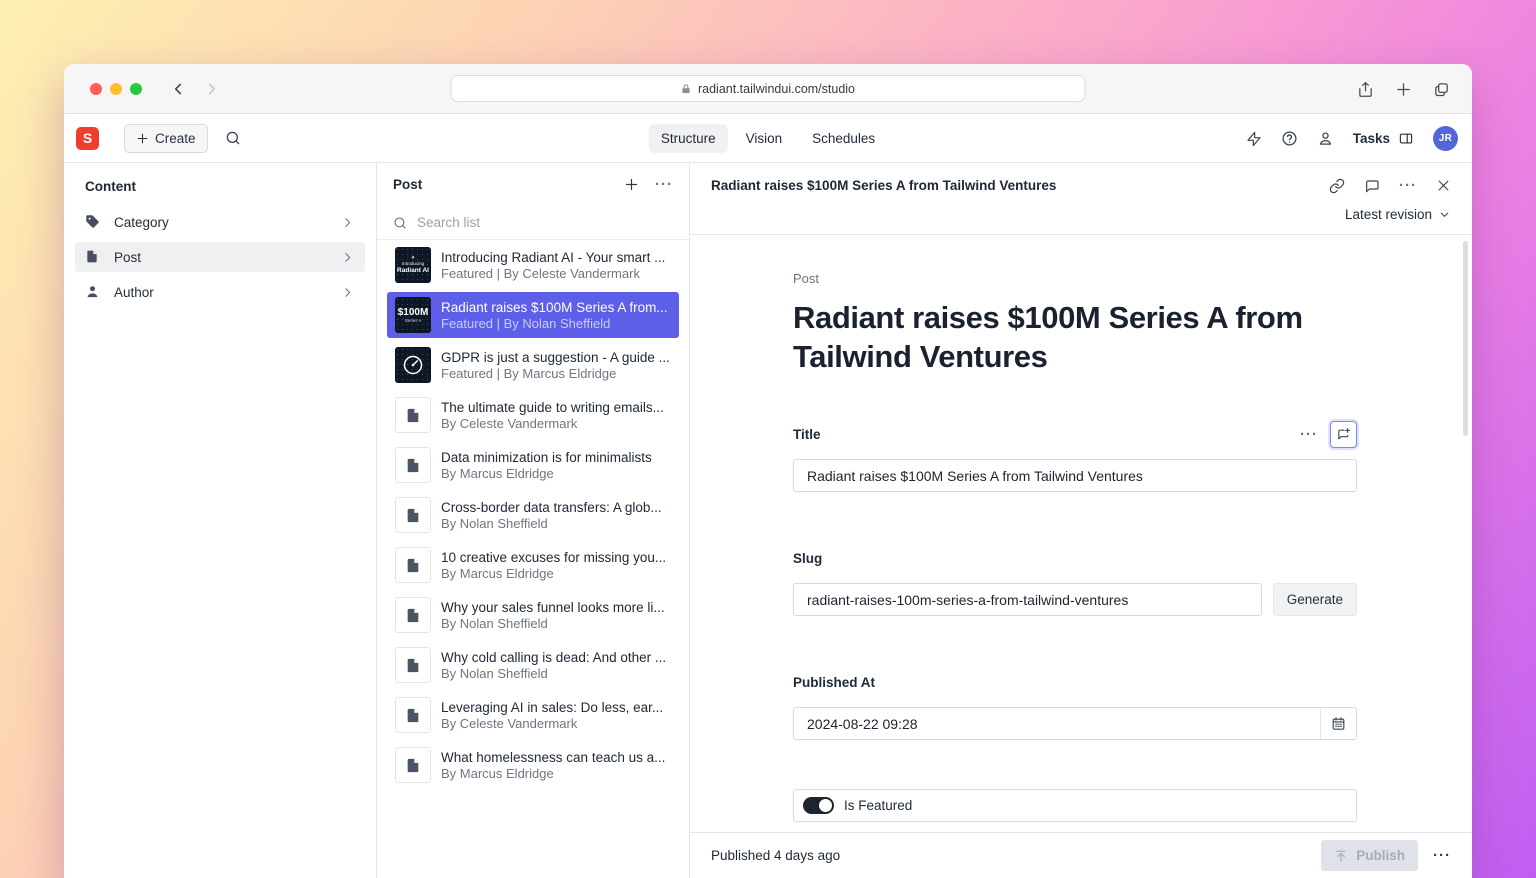 The width and height of the screenshot is (1536, 878). I want to click on avatar: JR, so click(1445, 138).